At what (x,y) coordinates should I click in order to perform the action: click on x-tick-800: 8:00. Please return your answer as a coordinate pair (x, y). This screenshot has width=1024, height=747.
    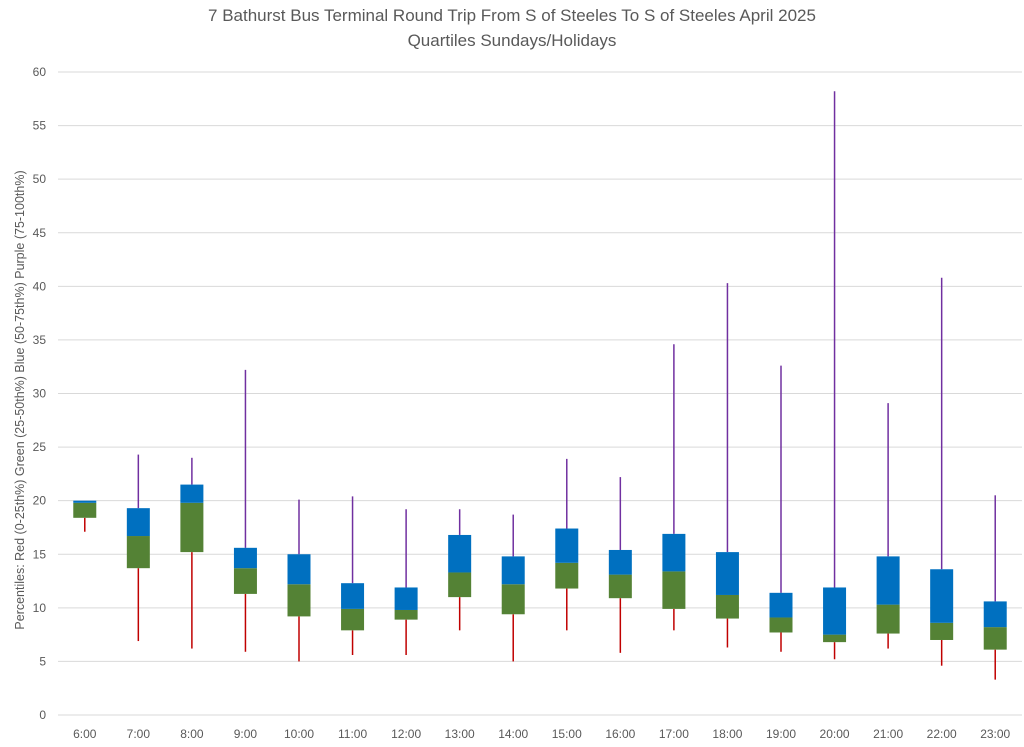
    Looking at the image, I should click on (192, 734).